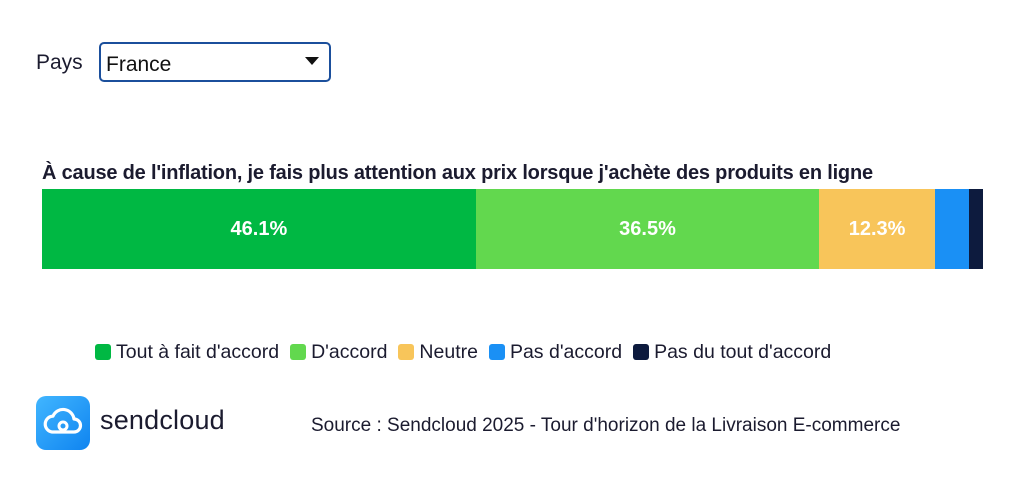  Describe the element at coordinates (63, 420) in the screenshot. I see `cloud-icon` at that location.